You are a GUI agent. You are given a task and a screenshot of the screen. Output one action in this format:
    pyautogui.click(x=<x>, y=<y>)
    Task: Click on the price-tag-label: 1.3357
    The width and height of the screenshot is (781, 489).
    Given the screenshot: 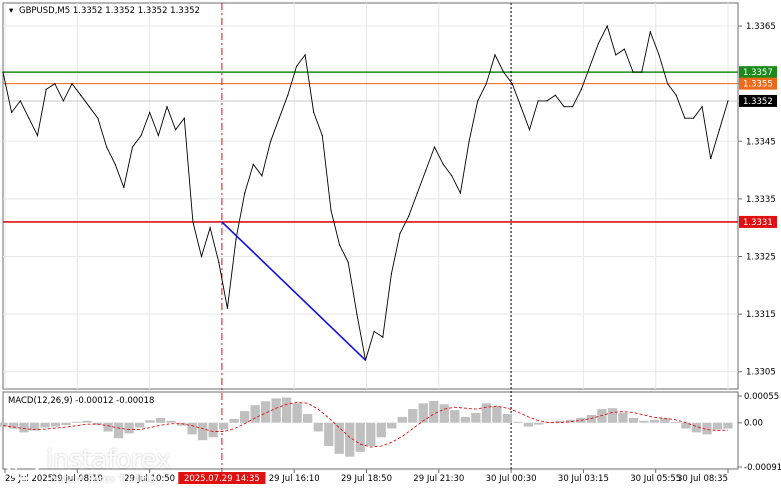 What is the action you would take?
    pyautogui.click(x=758, y=73)
    